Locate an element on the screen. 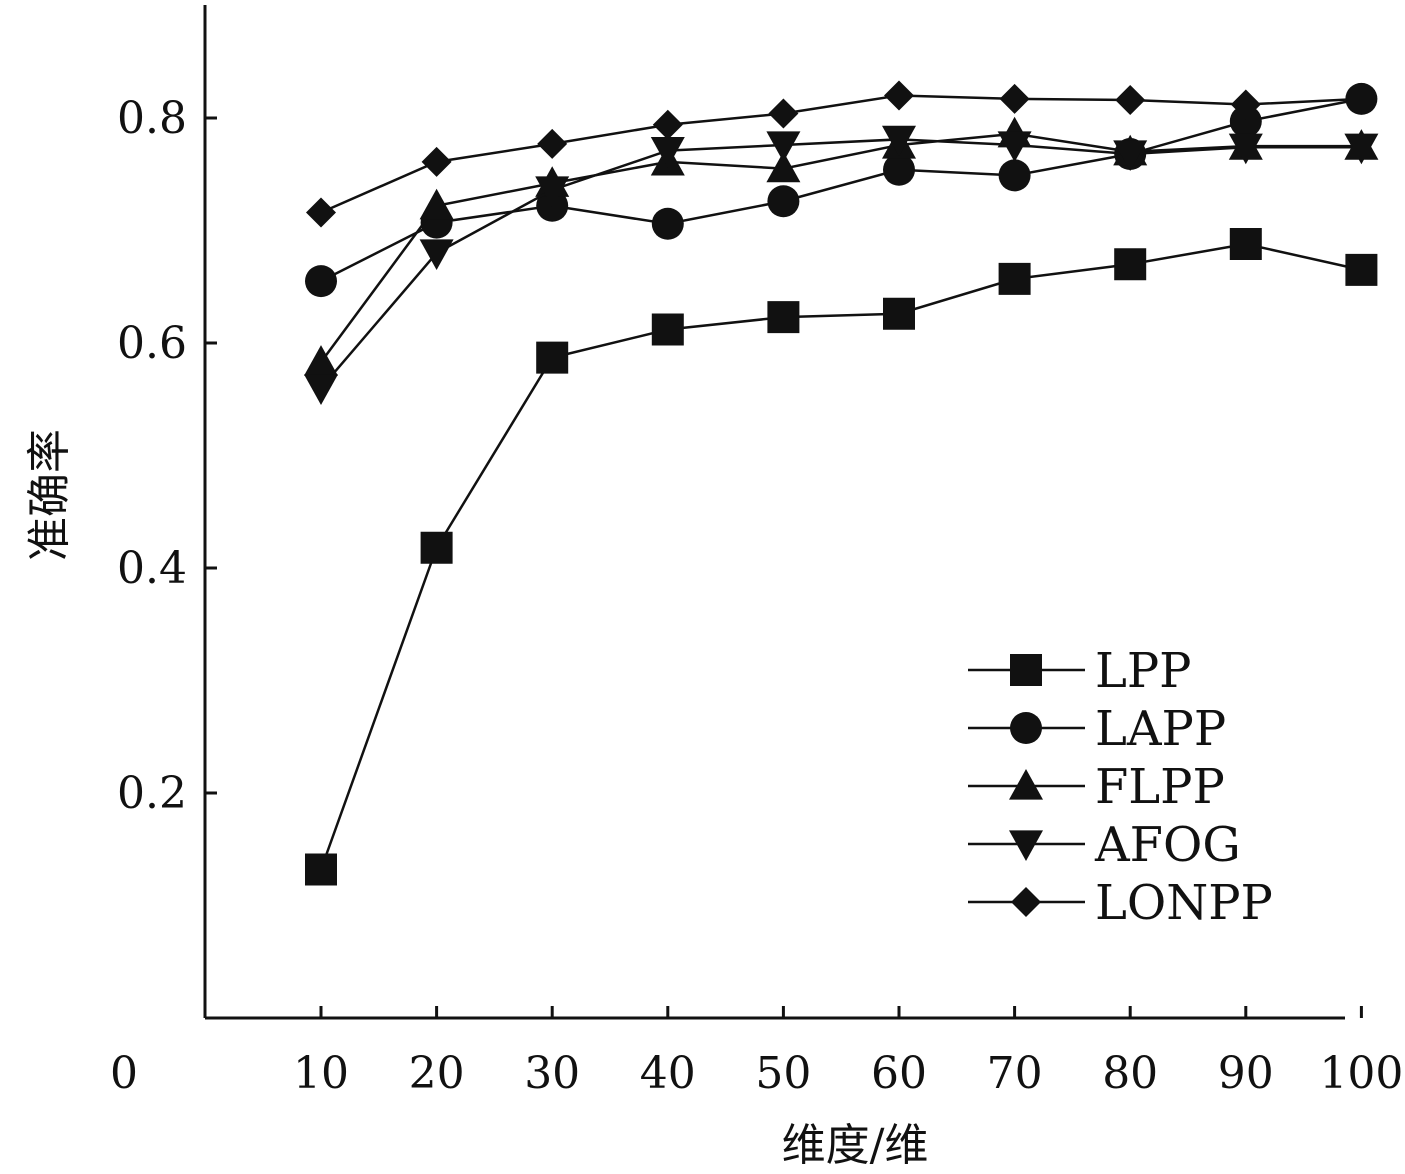  series-lonpp is located at coordinates (841, 154).